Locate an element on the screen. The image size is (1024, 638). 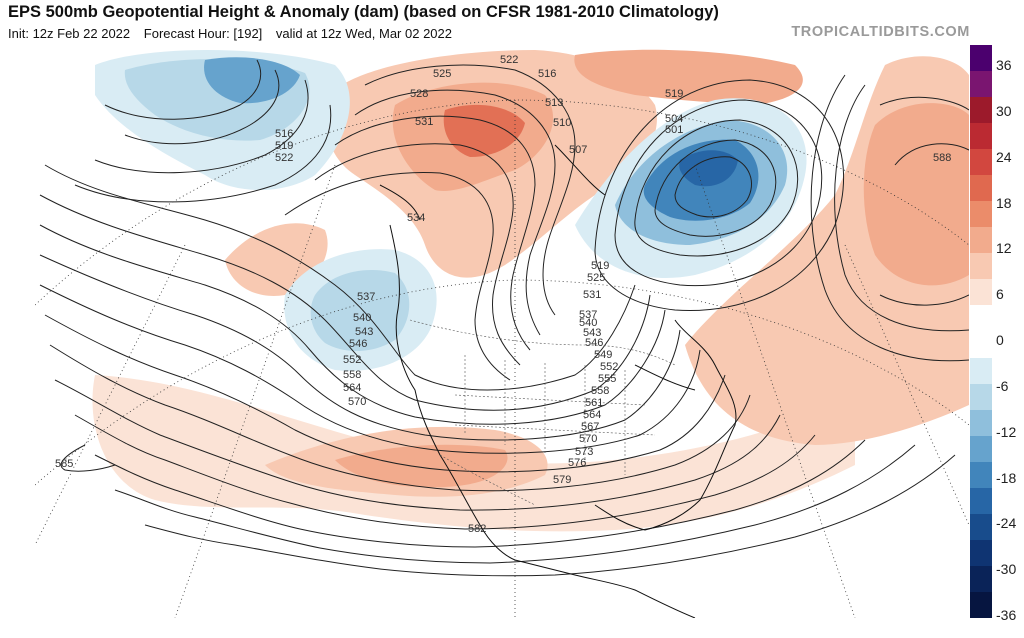
forecast-hour: Forecast Hour: [192] is located at coordinates (203, 33).